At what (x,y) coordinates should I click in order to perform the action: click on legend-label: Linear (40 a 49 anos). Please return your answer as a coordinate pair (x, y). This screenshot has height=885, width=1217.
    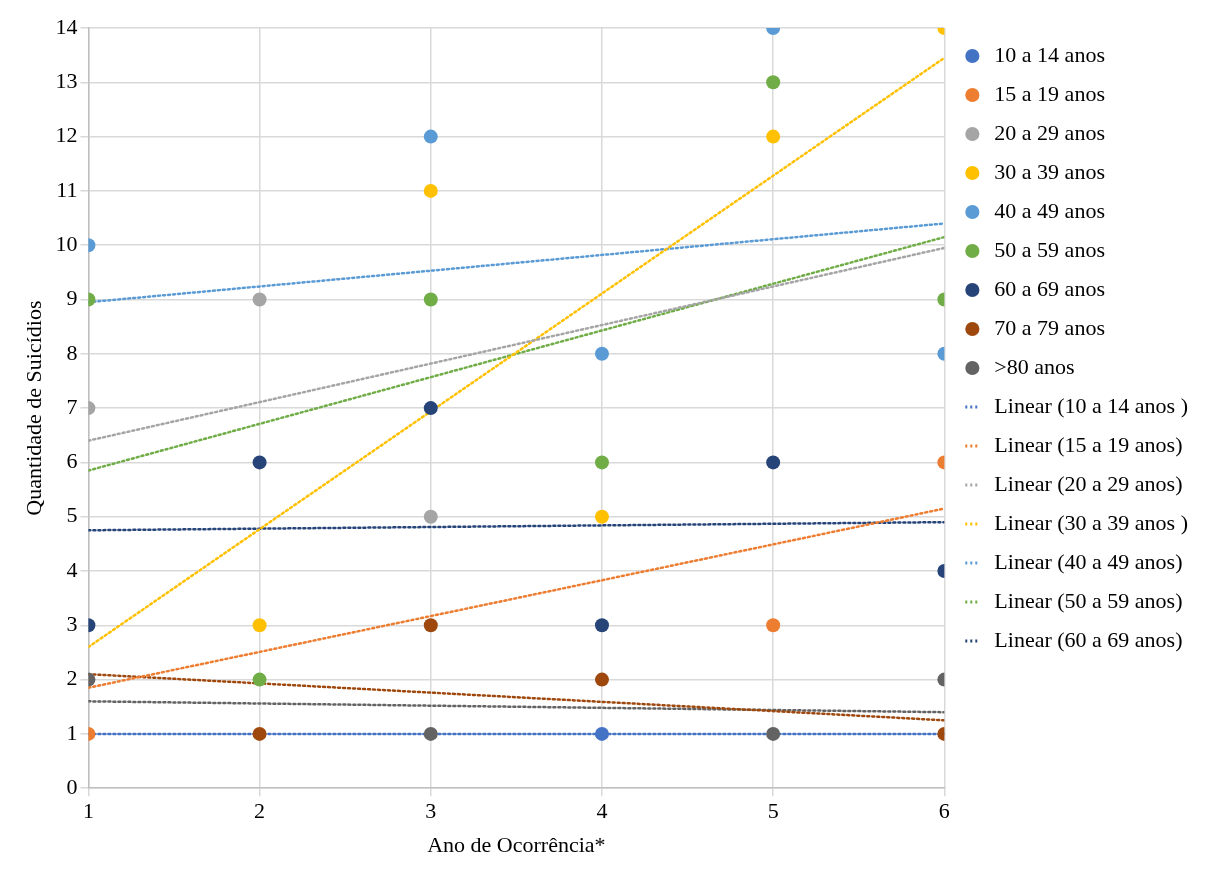
    Looking at the image, I should click on (1088, 561).